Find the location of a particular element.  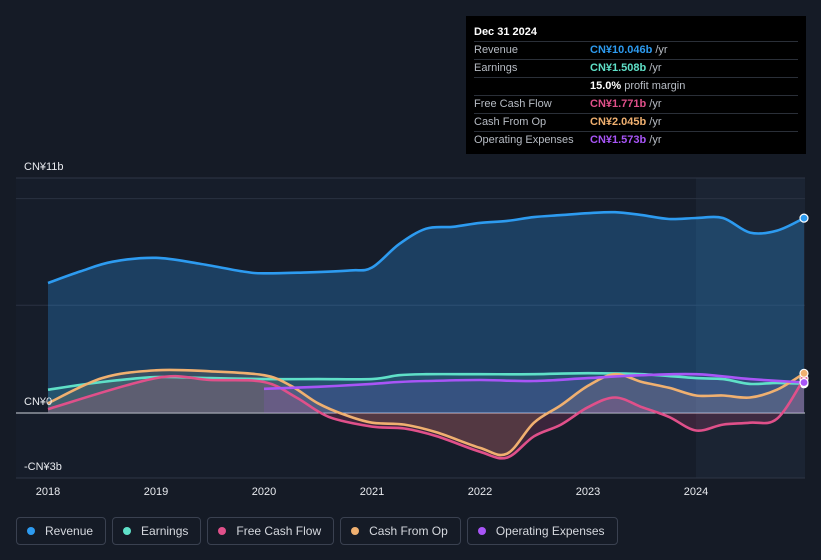

series-area-operating-expenses is located at coordinates (534, 393).